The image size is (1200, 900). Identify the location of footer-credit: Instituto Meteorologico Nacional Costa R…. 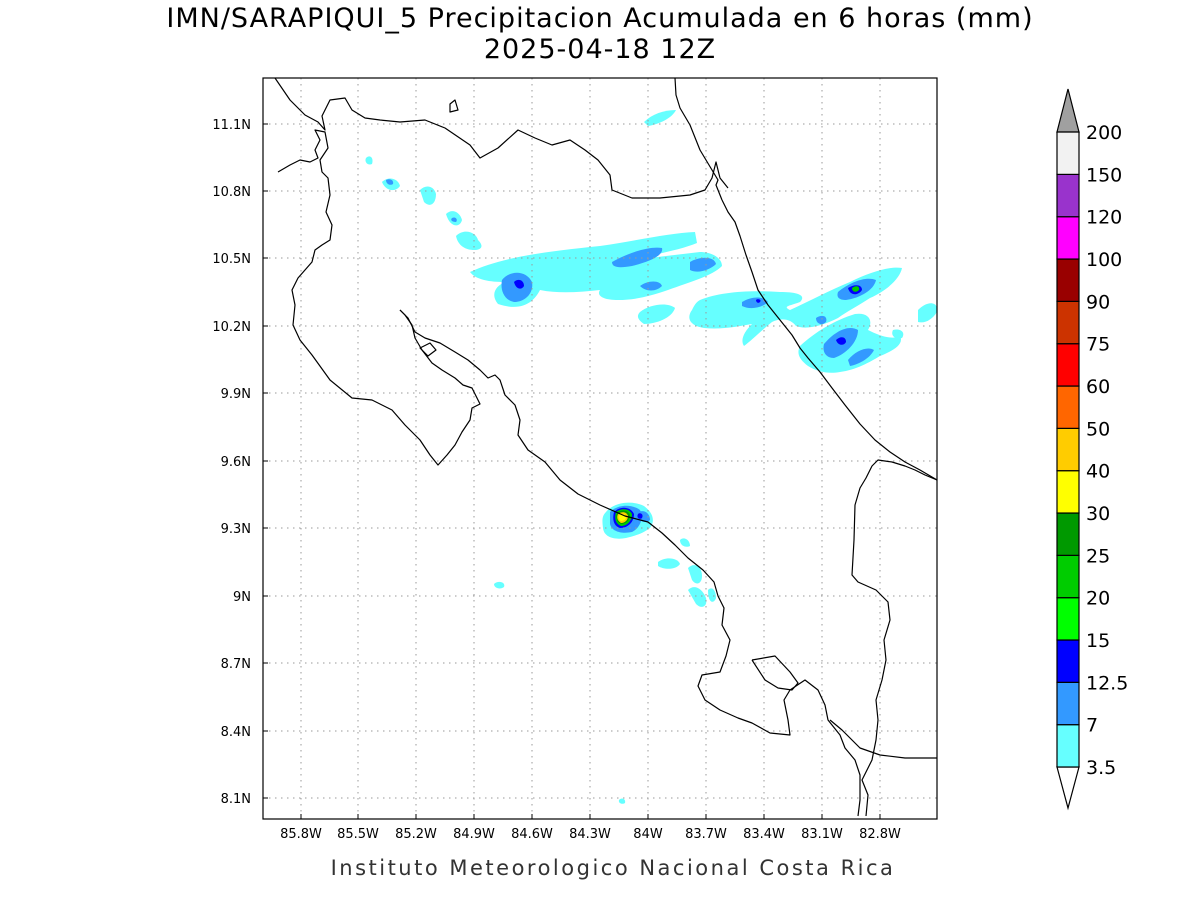
(613, 868).